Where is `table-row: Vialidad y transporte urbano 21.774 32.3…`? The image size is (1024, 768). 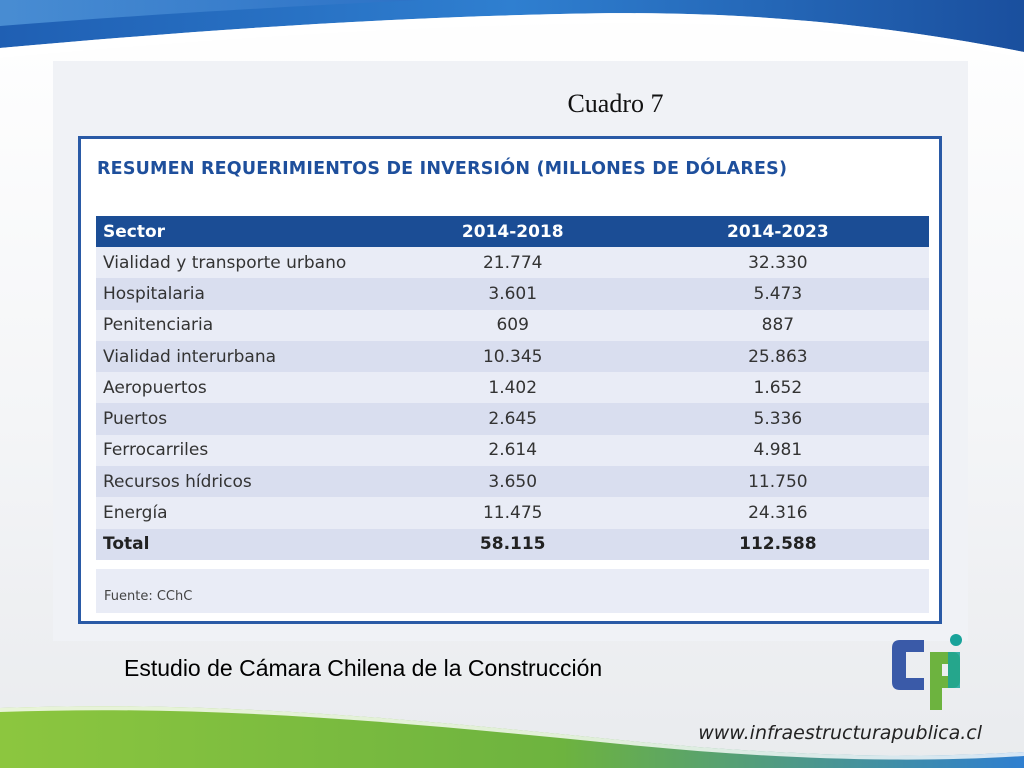
table-row: Vialidad y transporte urbano 21.774 32.3… is located at coordinates (512, 263).